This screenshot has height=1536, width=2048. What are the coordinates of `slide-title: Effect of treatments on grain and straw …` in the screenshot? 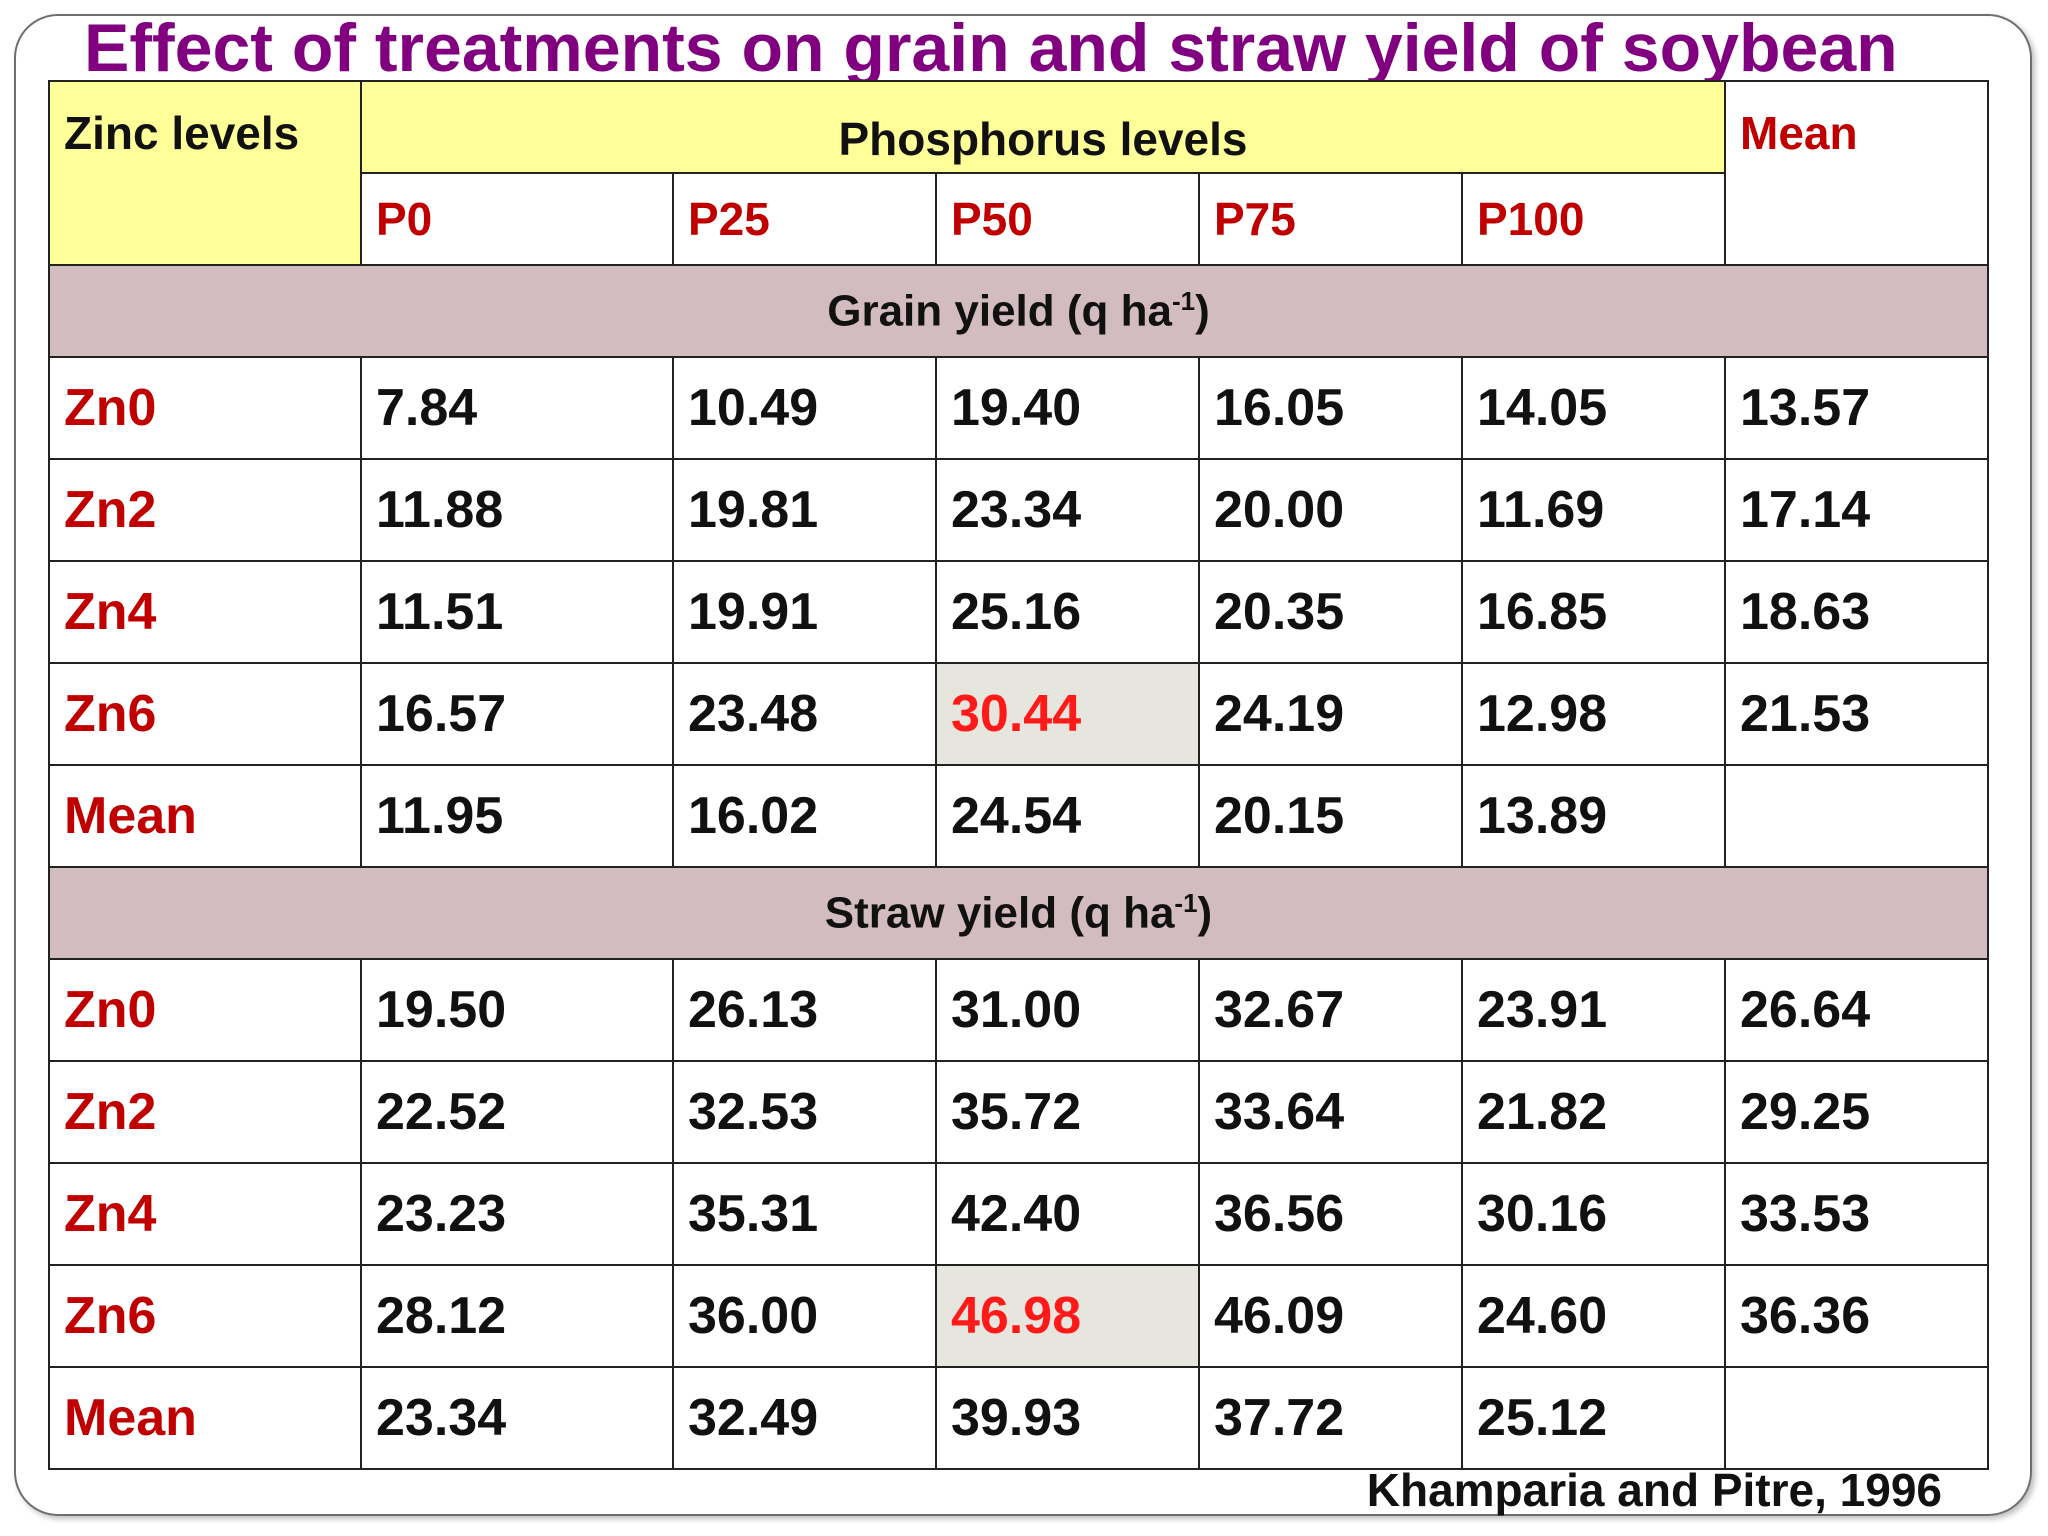 It's located at (991, 48).